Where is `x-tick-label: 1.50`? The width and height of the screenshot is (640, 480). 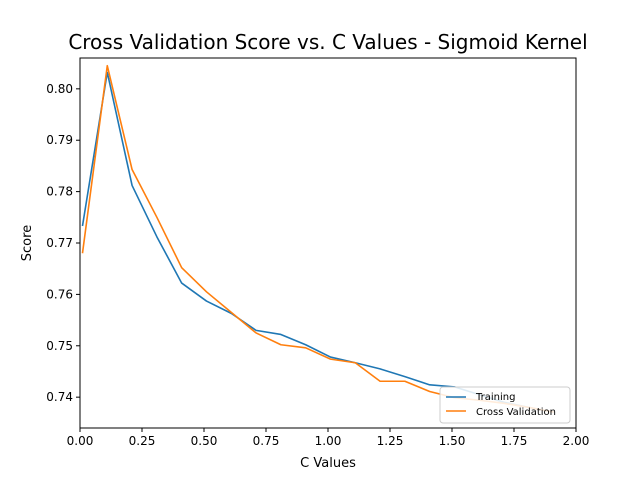
x-tick-label: 1.50 is located at coordinates (452, 441).